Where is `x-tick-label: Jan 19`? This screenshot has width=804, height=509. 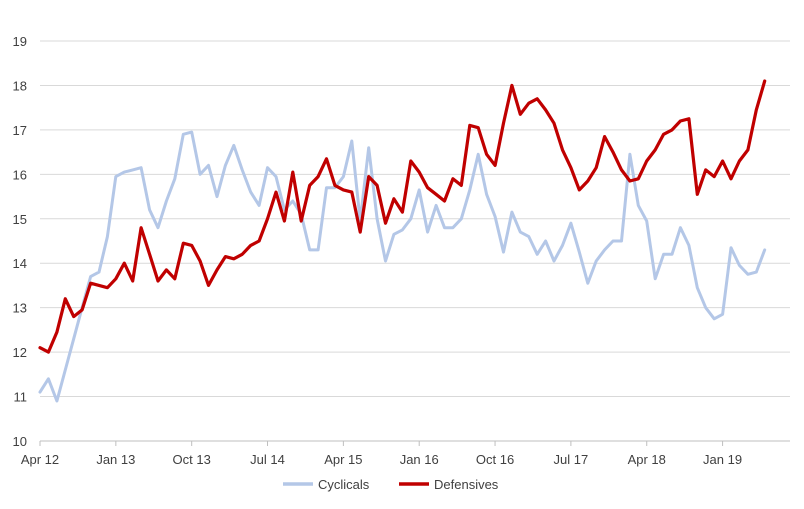
x-tick-label: Jan 19 is located at coordinates (722, 459).